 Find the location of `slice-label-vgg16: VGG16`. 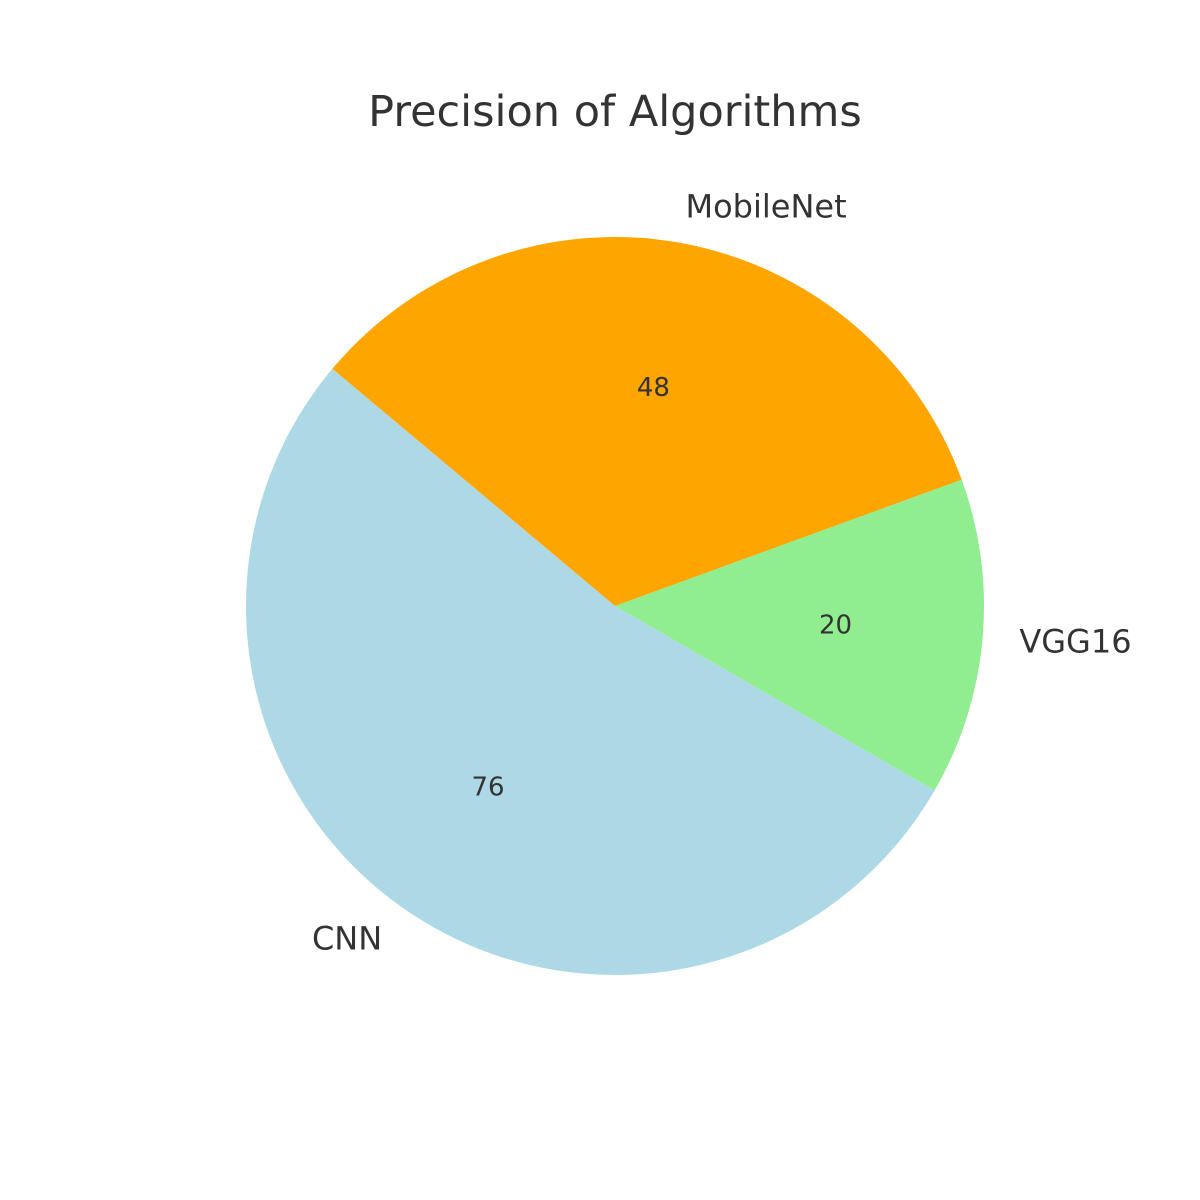

slice-label-vgg16: VGG16 is located at coordinates (1075, 641).